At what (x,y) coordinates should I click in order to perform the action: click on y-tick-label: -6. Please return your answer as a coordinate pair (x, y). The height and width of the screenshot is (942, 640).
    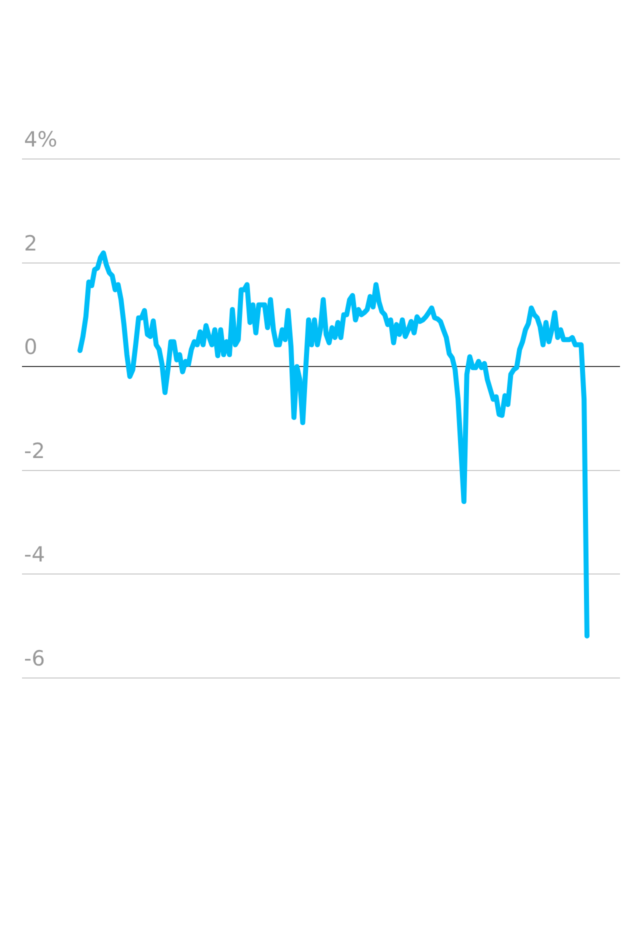
    Looking at the image, I should click on (34, 658).